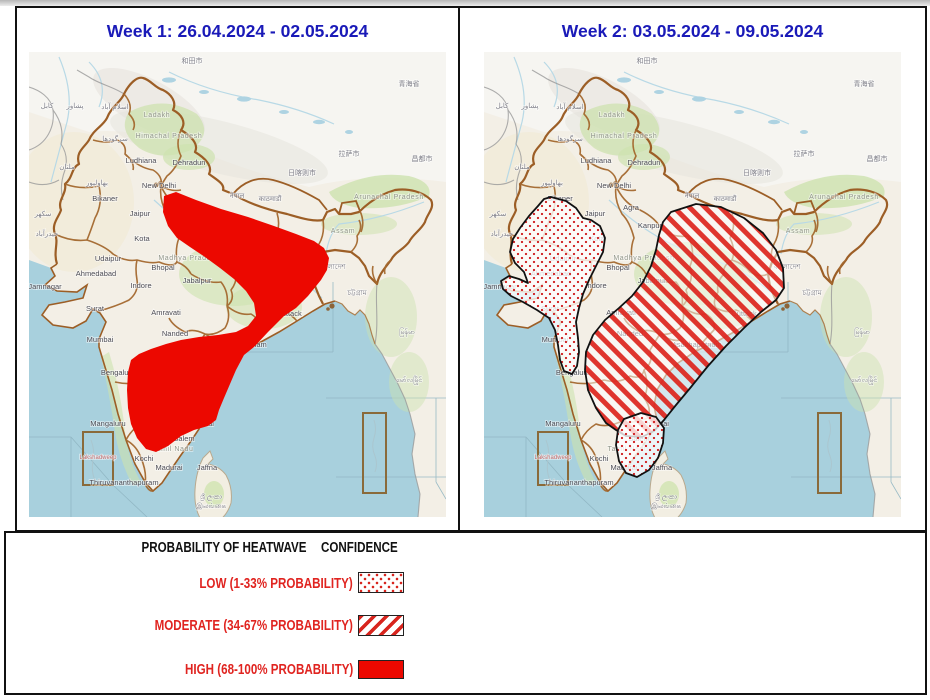  What do you see at coordinates (666, 497) in the screenshot?
I see `map-label: ශ්‍රී ලංකා` at bounding box center [666, 497].